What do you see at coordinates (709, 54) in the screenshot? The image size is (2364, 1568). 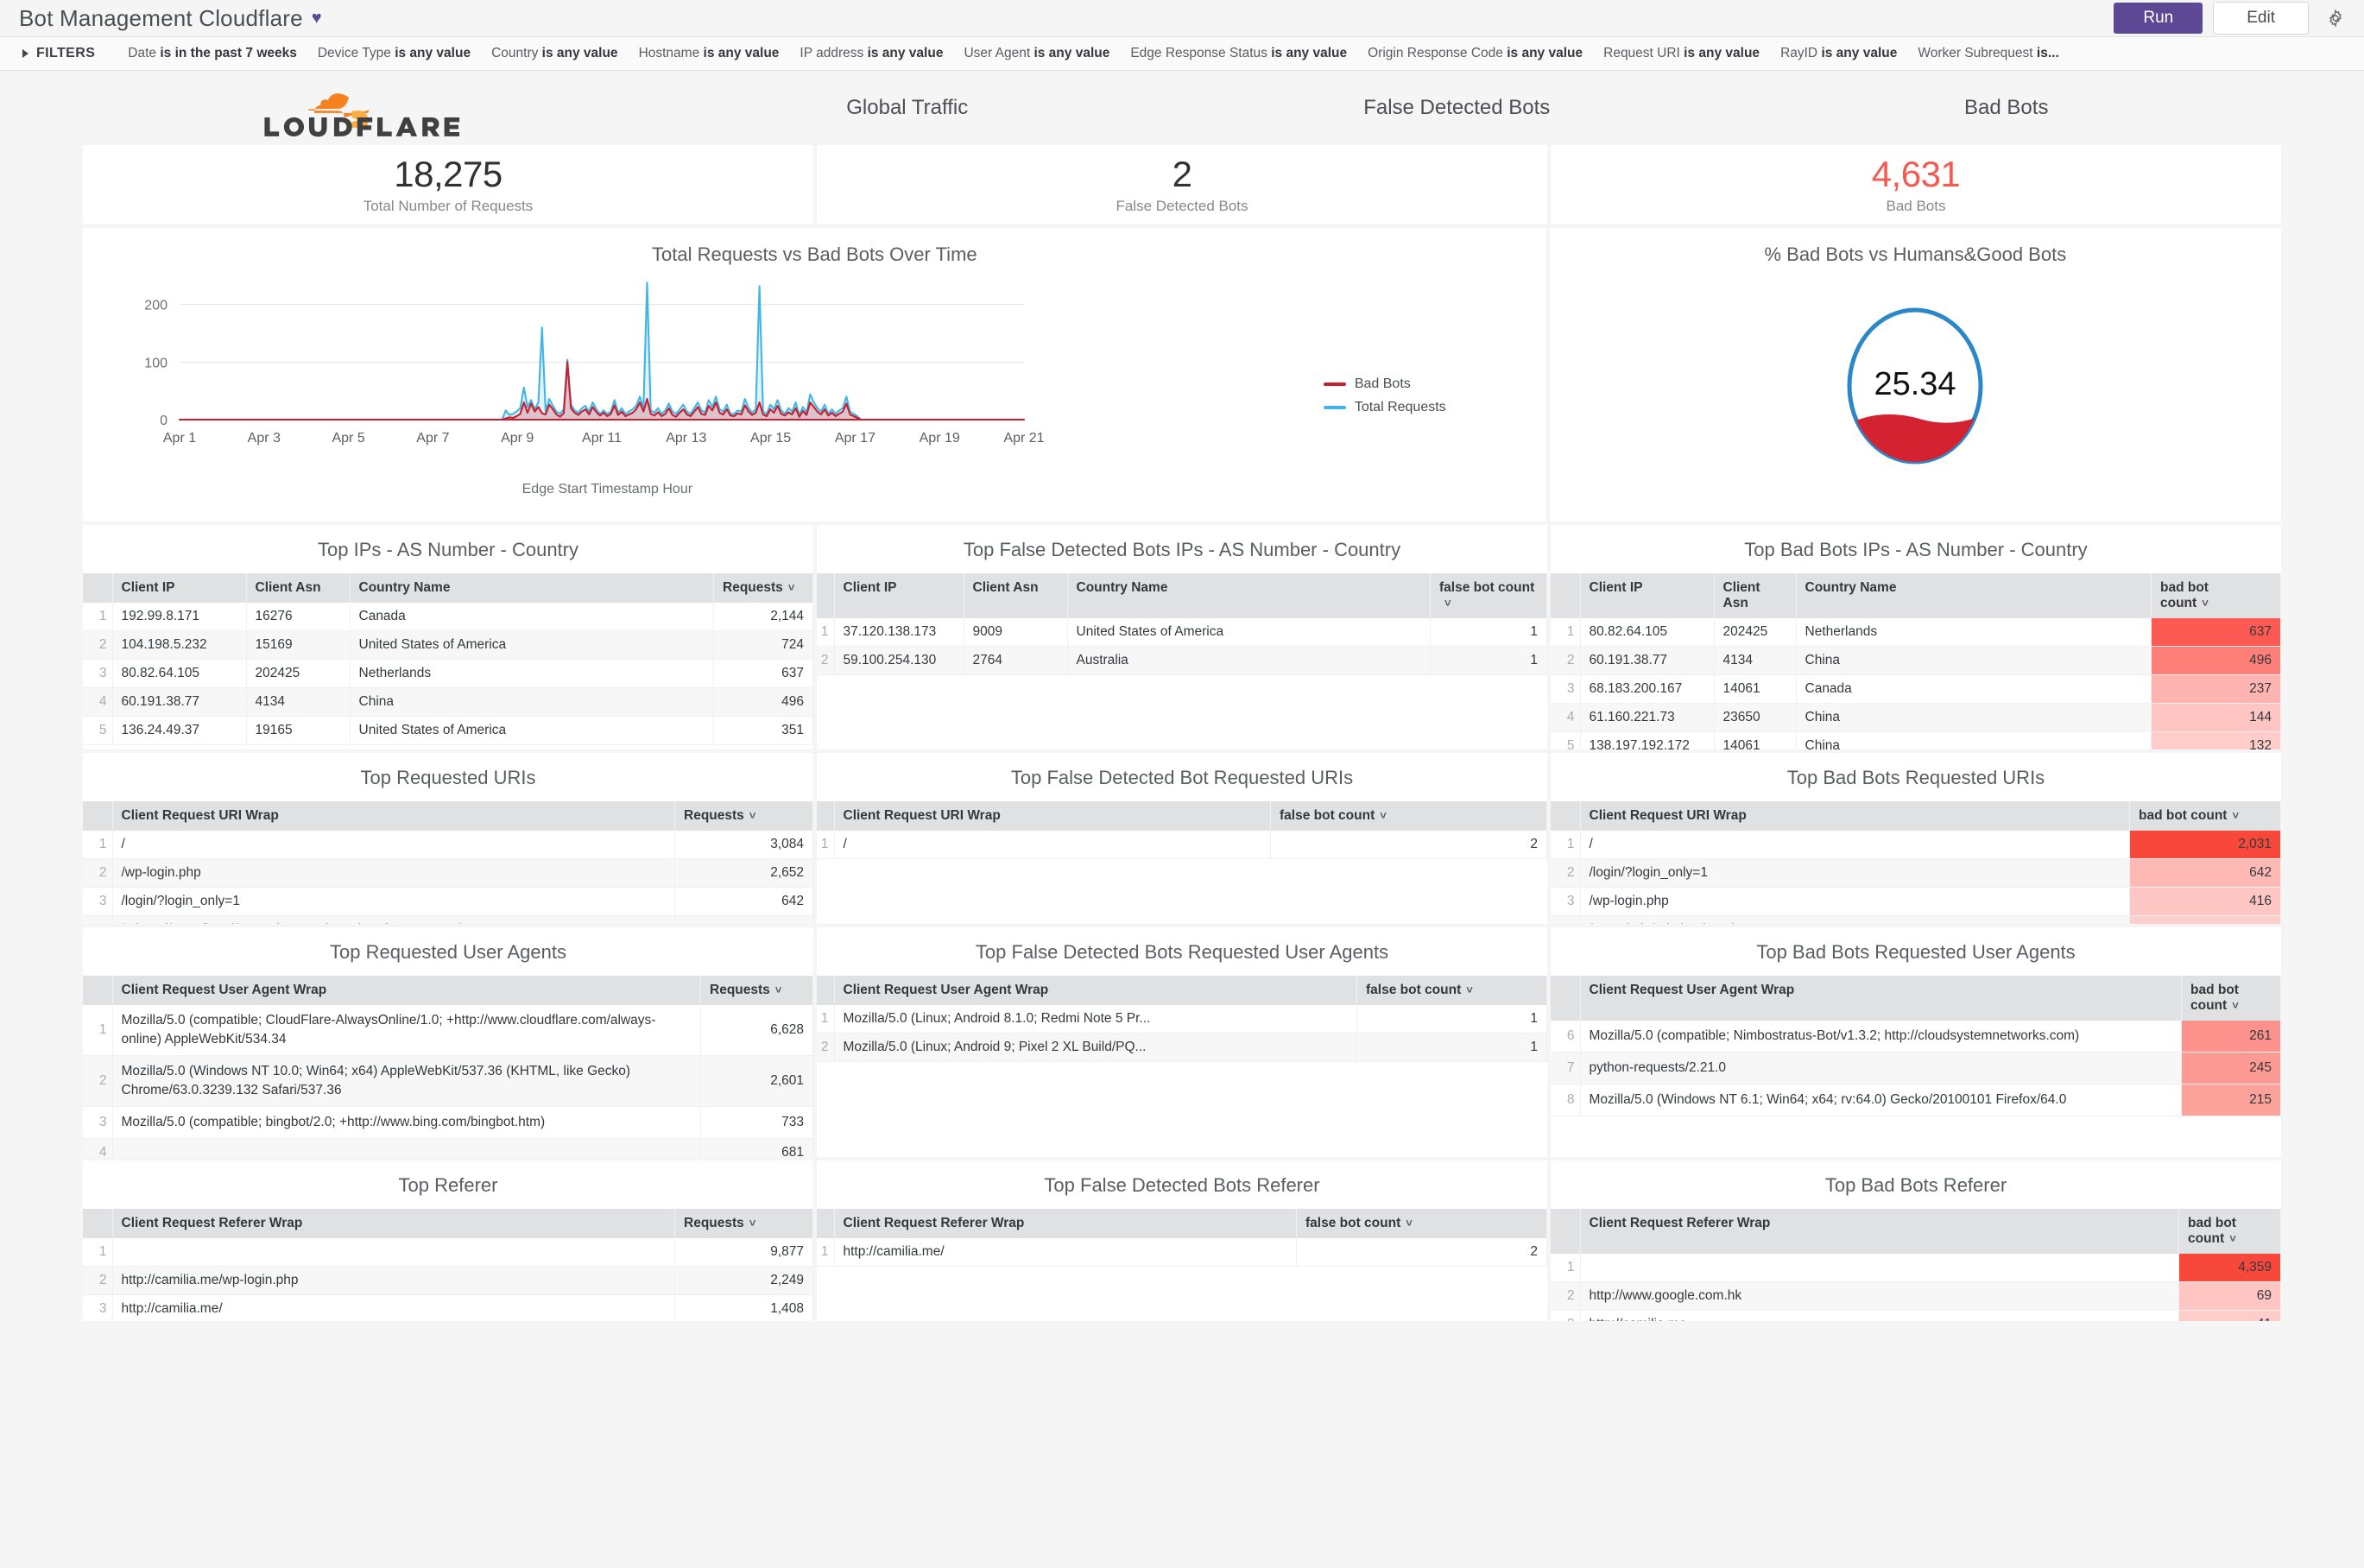 I see `filter-item-3: Hostname is any value` at bounding box center [709, 54].